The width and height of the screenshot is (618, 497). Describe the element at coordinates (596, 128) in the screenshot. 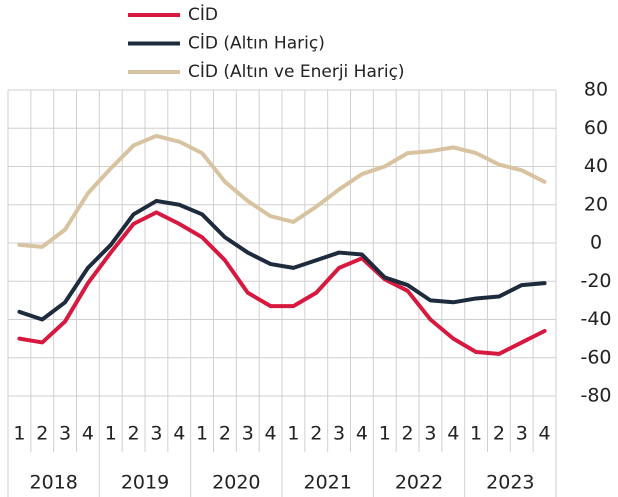

I see `y-tick-label: 60` at that location.